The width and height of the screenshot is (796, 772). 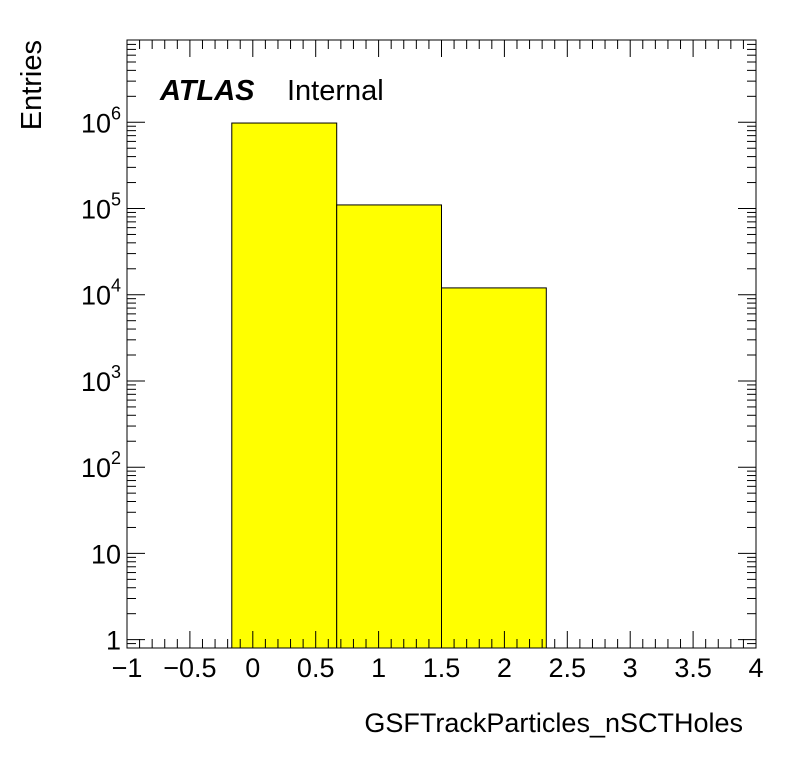 What do you see at coordinates (101, 465) in the screenshot?
I see `y-tick-label: 10²` at bounding box center [101, 465].